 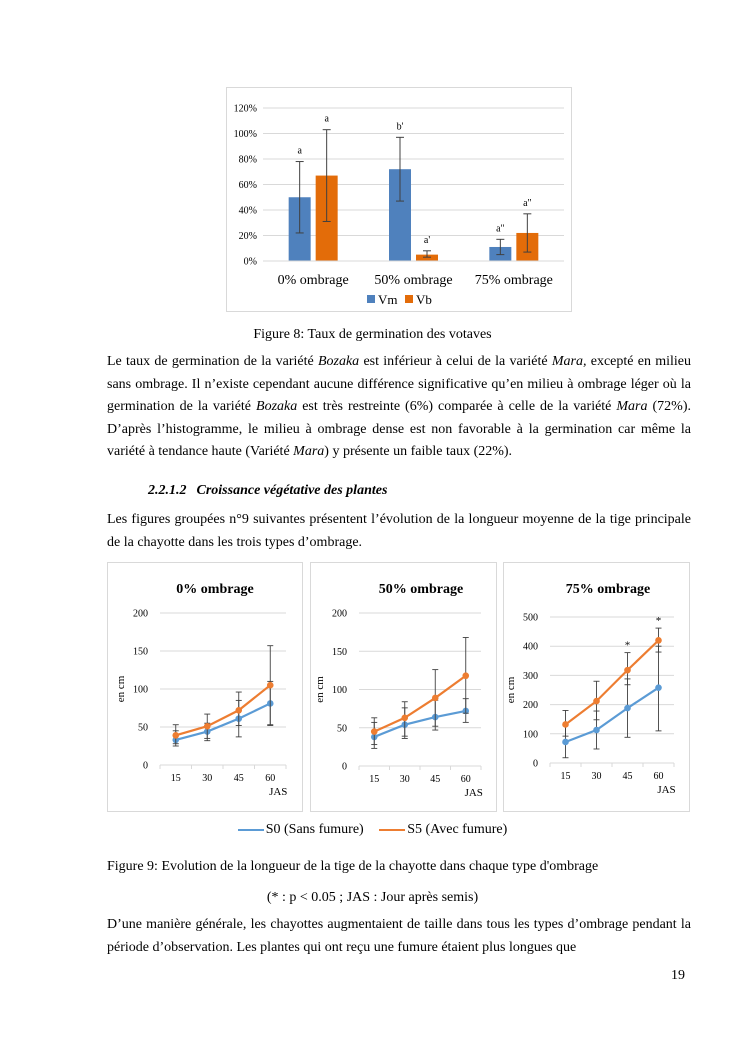 What do you see at coordinates (140, 652) in the screenshot?
I see `y-tick-label: 150` at bounding box center [140, 652].